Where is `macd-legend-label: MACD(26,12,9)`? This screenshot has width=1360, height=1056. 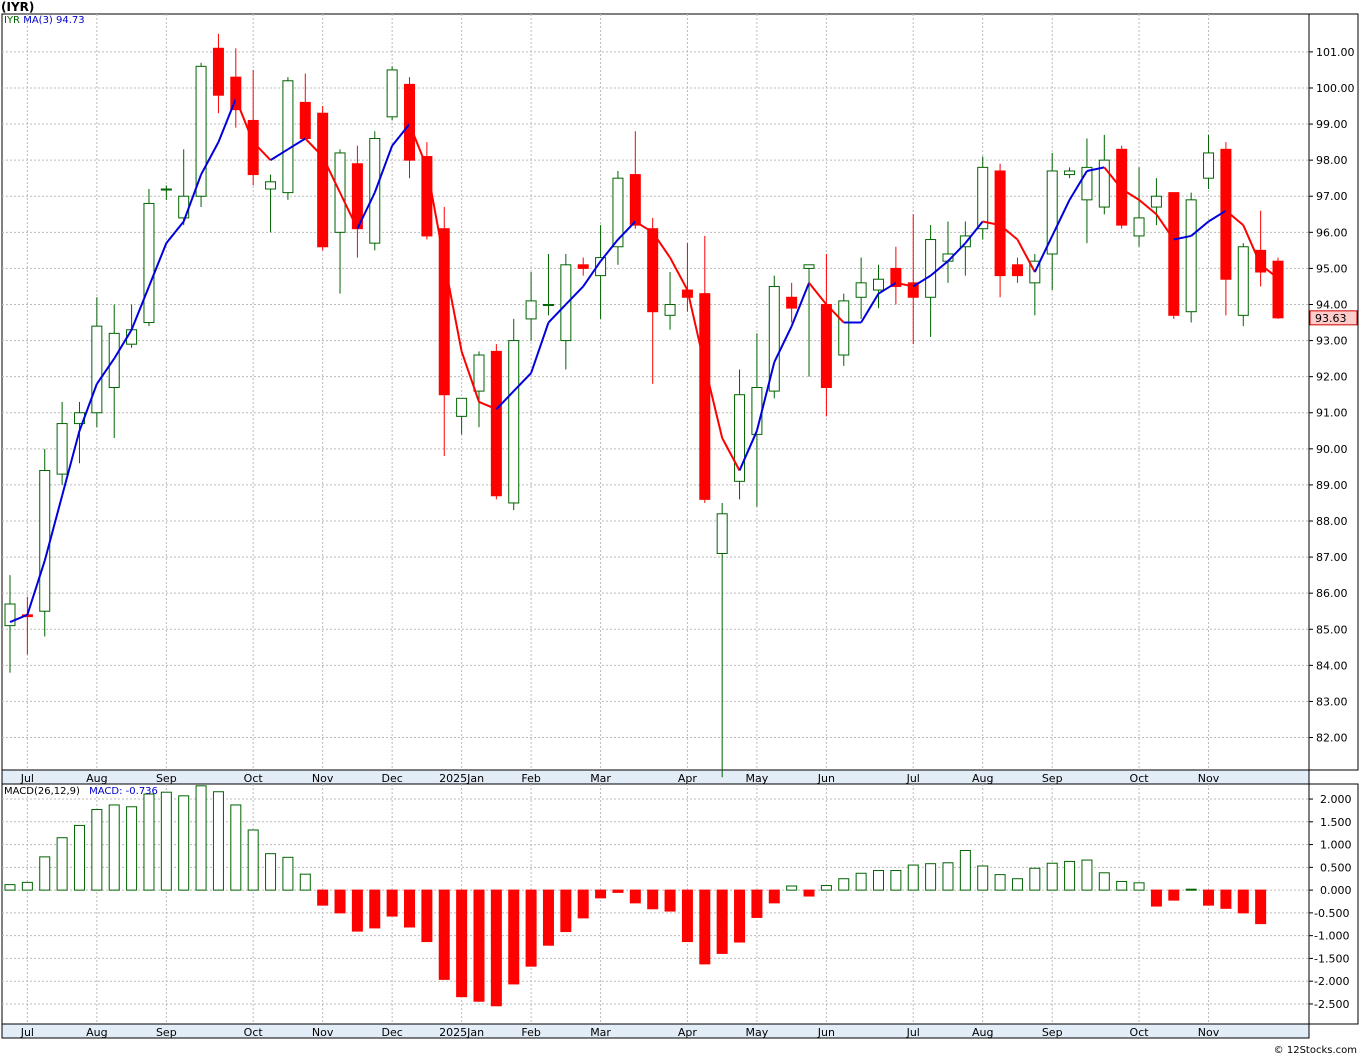
macd-legend-label: MACD(26,12,9) is located at coordinates (42, 791).